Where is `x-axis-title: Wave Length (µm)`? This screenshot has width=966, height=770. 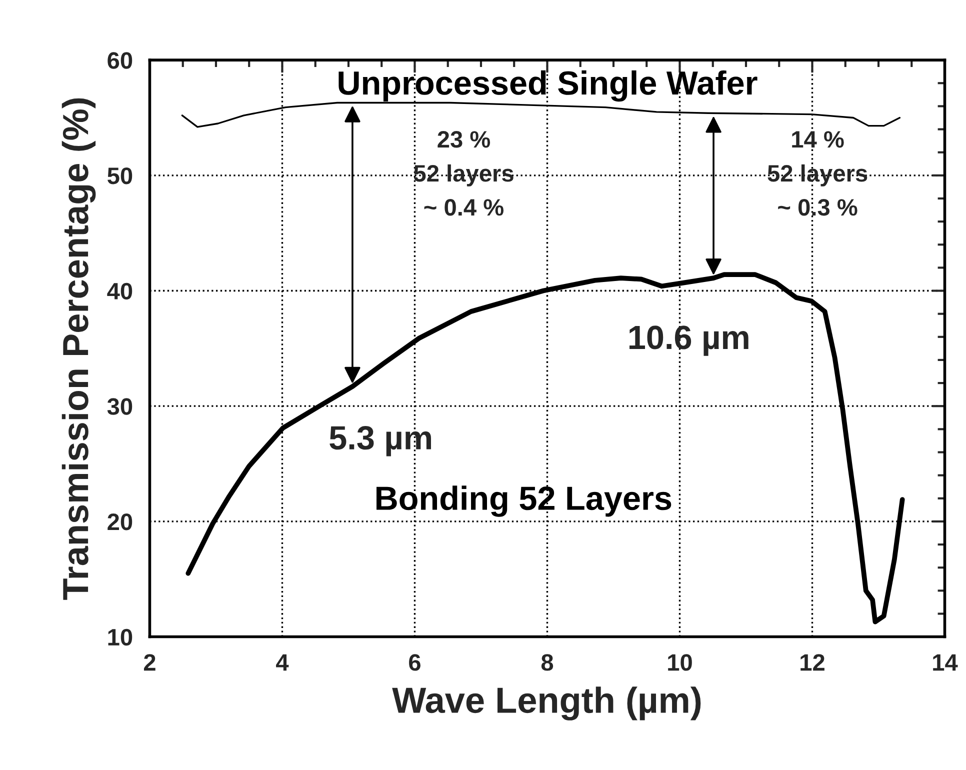
x-axis-title: Wave Length (µm) is located at coordinates (546, 703).